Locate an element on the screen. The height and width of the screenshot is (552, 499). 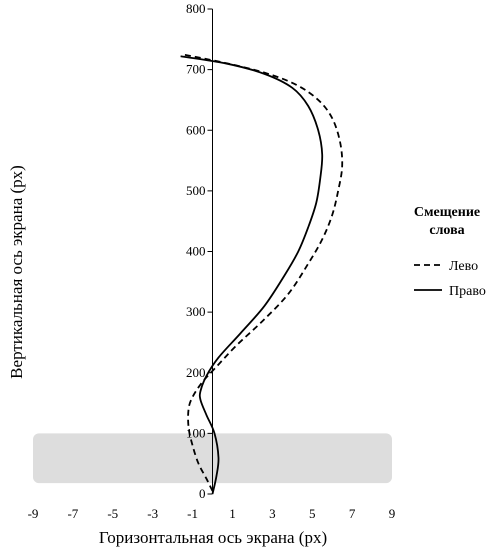
x-tick-label: 7 is located at coordinates (352, 513).